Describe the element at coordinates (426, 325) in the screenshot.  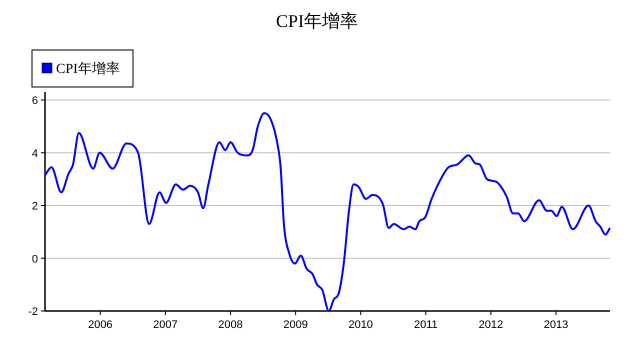
I see `x-tick-label: 2011` at that location.